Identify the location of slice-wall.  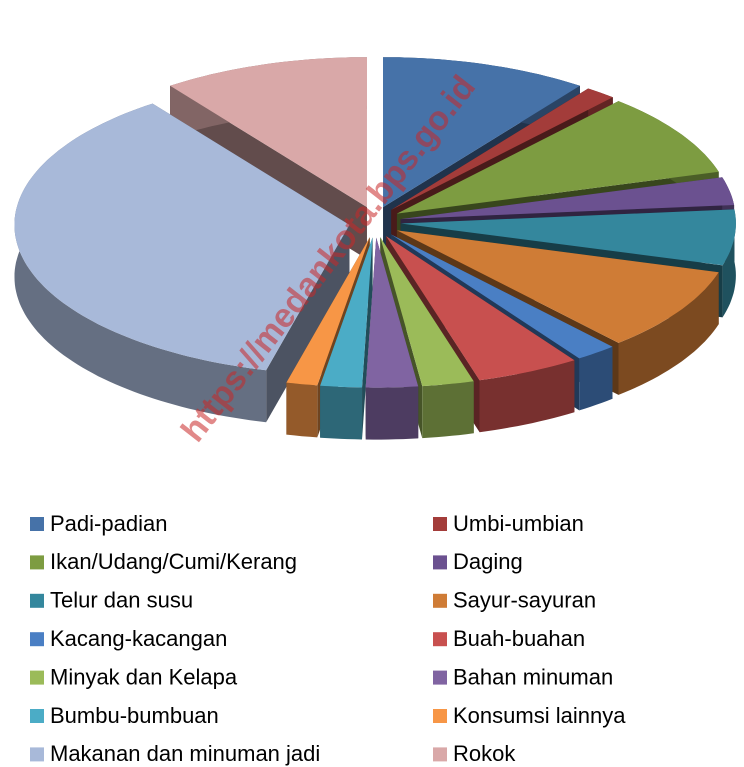
(308, 323).